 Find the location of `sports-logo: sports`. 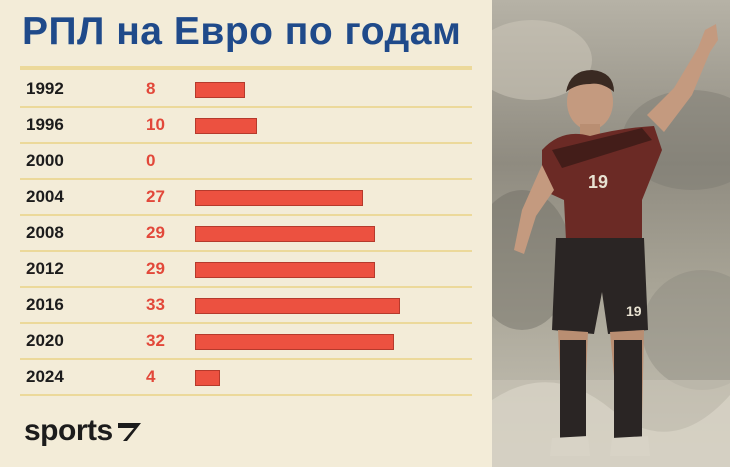

sports-logo: sports is located at coordinates (83, 431).